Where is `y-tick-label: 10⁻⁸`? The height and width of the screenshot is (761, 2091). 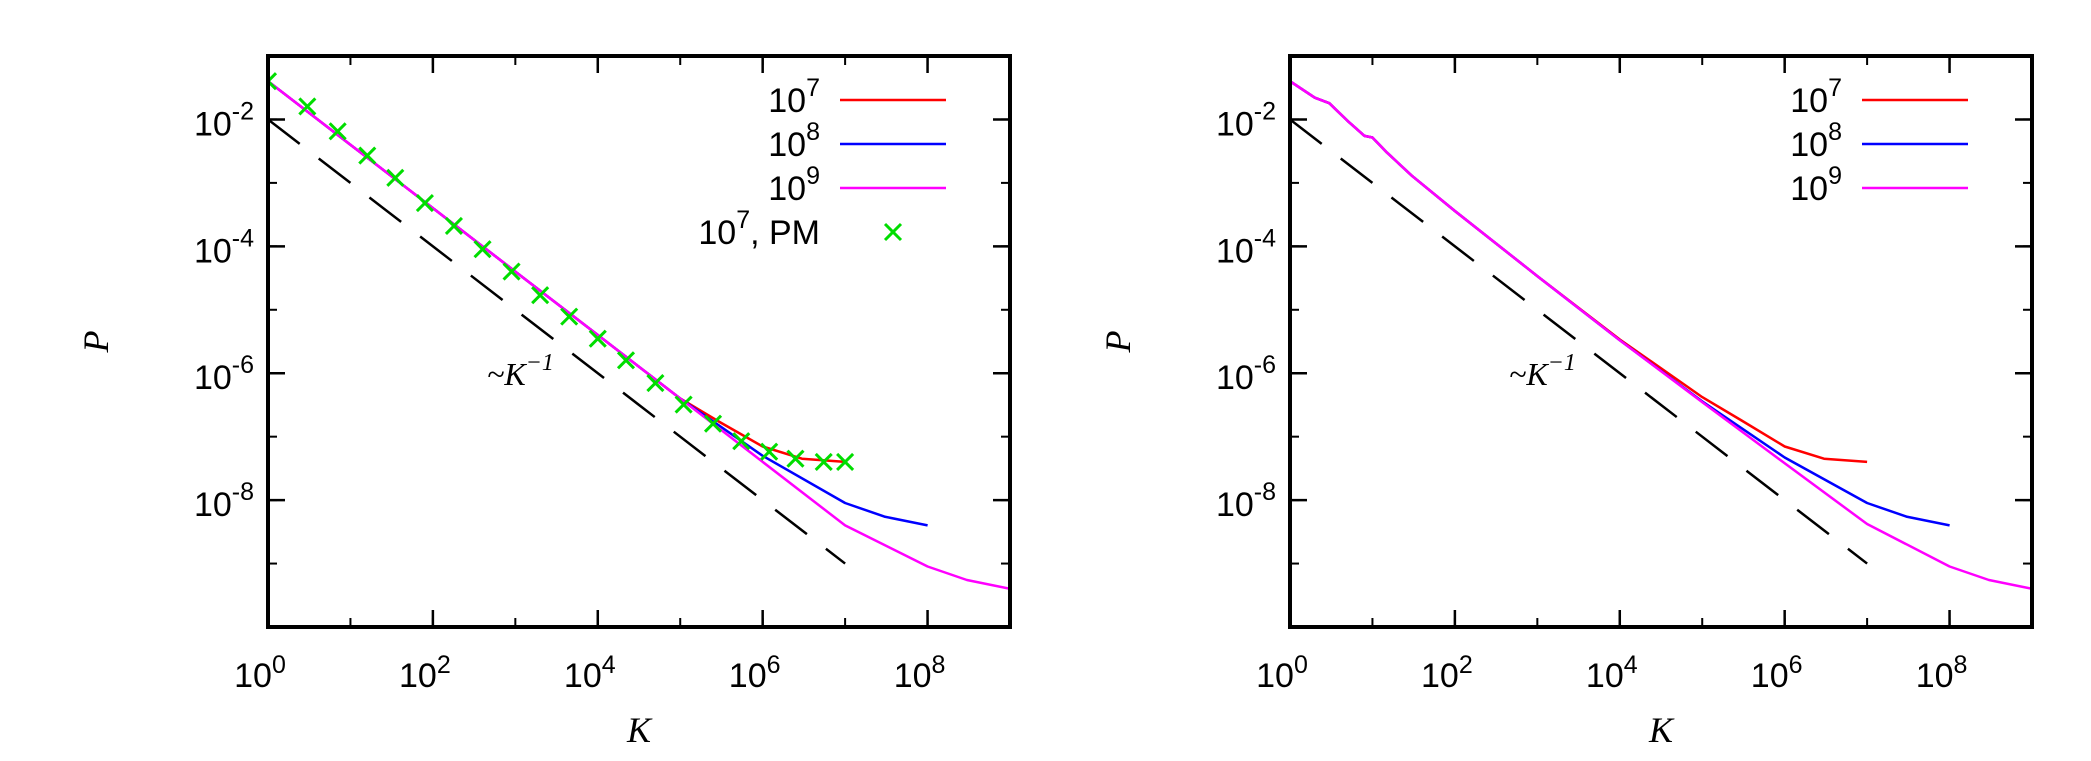
y-tick-label: 10⁻⁸ is located at coordinates (224, 501).